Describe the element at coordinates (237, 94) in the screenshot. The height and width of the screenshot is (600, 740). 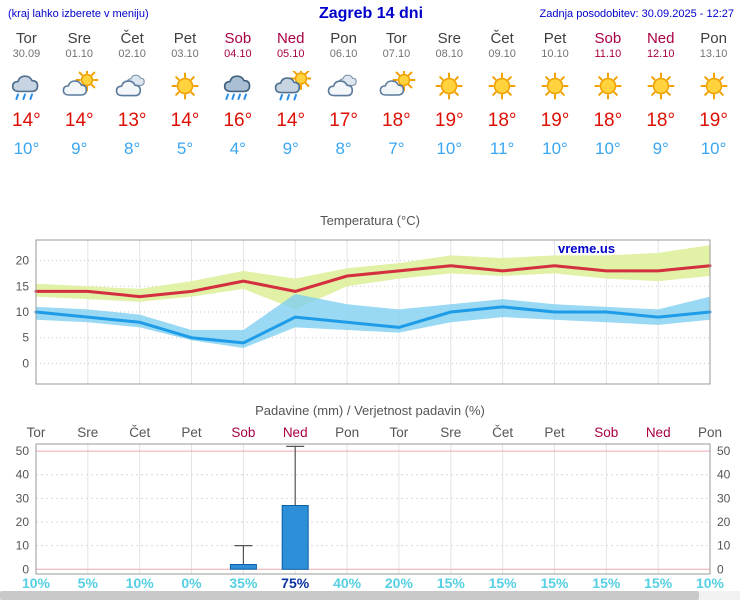
I see `day-column: Sob 04.10 16° 4°` at that location.